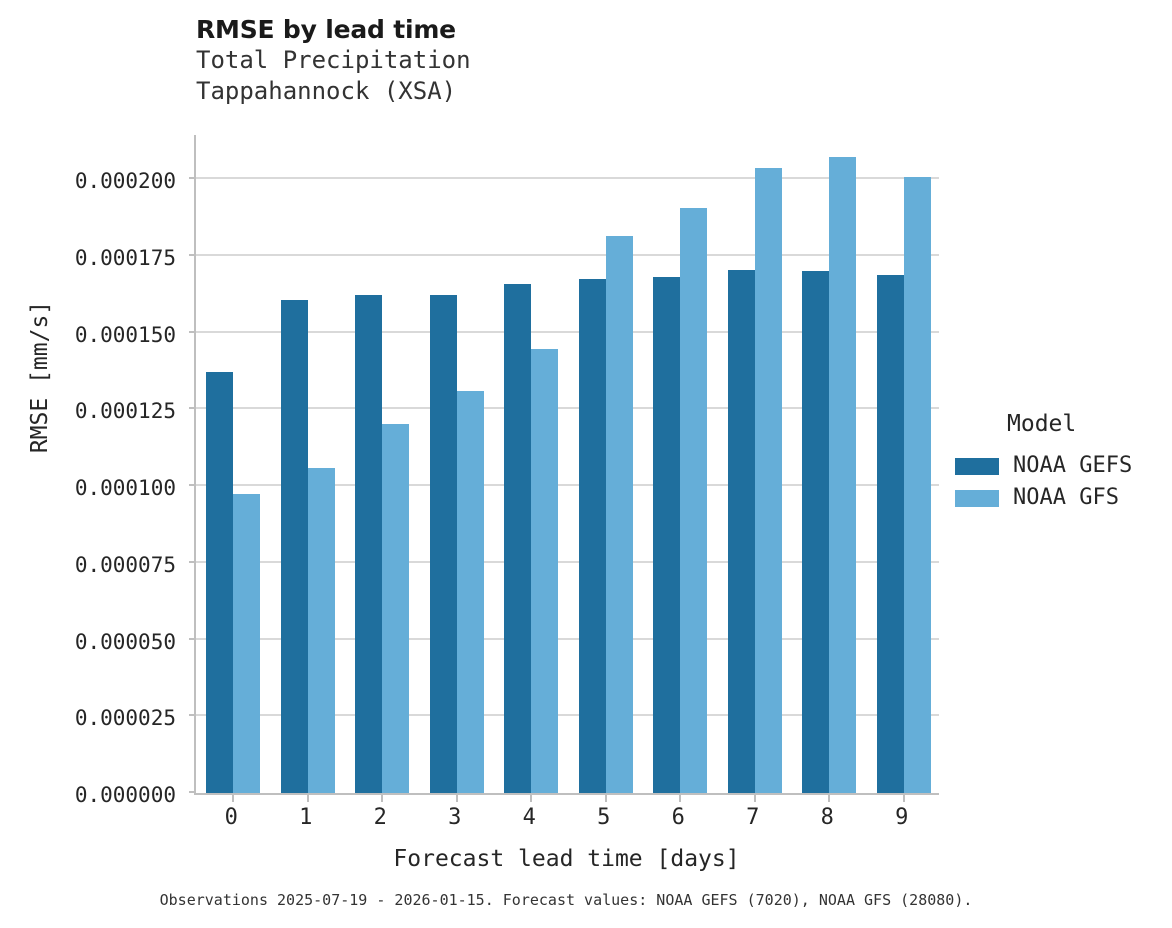 This screenshot has width=1172, height=928. Describe the element at coordinates (306, 817) in the screenshot. I see `x-tick-label: 1` at that location.